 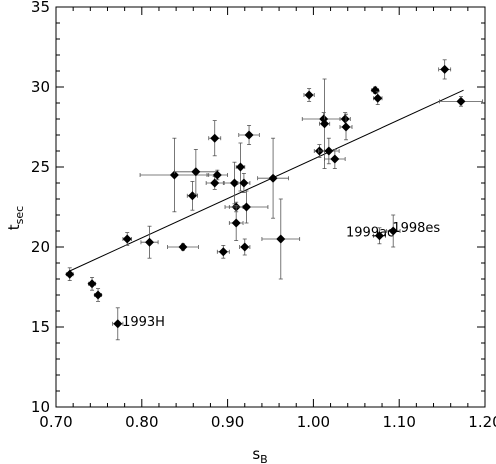 What do you see at coordinates (14, 227) in the screenshot?
I see `y-axis-label-main: t` at bounding box center [14, 227].